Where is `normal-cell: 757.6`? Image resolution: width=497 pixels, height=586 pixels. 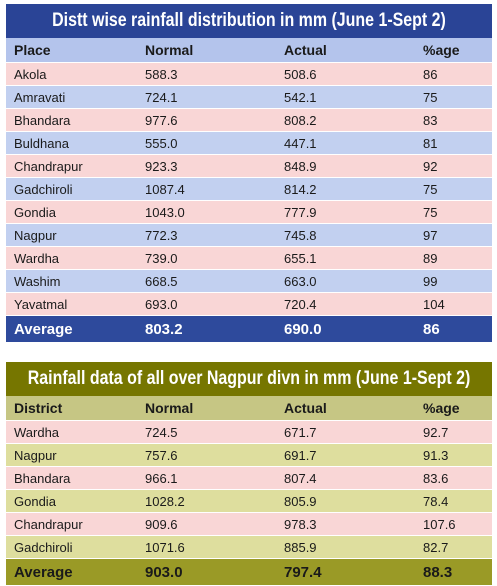
normal-cell: 757.6 is located at coordinates (161, 455).